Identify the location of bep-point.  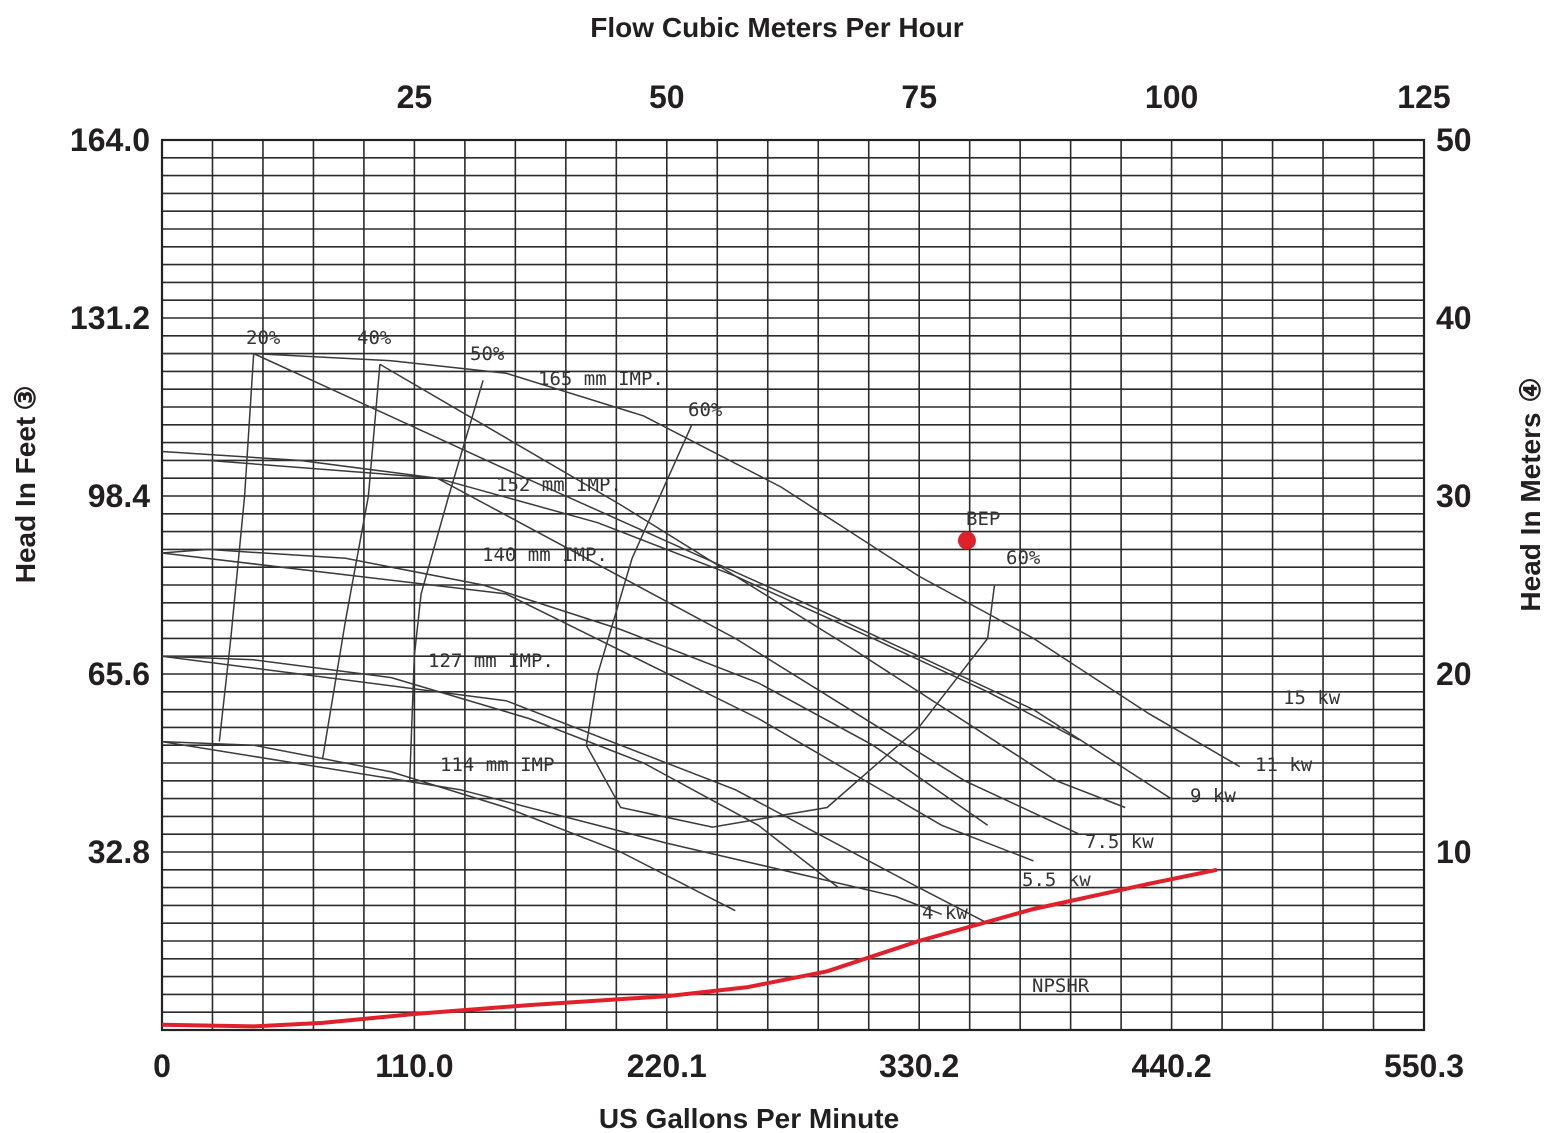
(966, 540).